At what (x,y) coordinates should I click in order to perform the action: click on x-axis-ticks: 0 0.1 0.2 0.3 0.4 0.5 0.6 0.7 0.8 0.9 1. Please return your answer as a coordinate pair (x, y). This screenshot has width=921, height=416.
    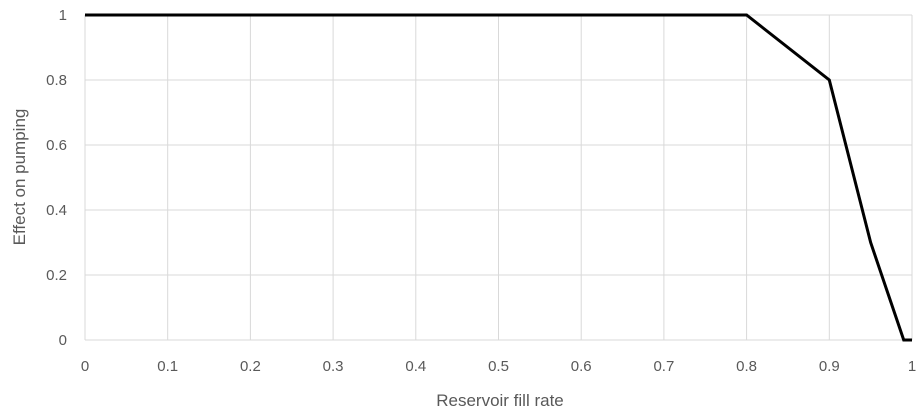
    Looking at the image, I should click on (498, 366).